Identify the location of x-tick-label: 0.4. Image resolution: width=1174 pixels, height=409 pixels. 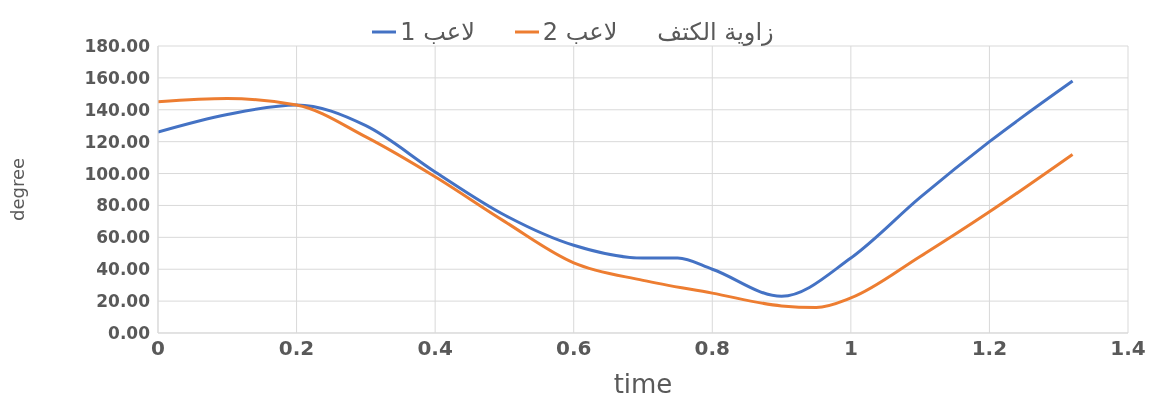
(435, 348).